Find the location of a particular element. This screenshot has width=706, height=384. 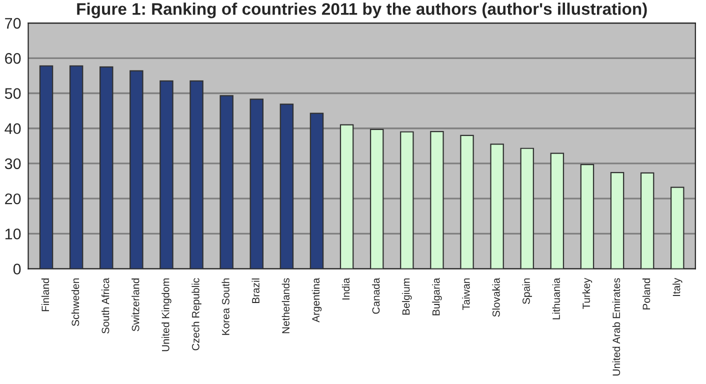

x-tick-label: Poland is located at coordinates (646, 294).